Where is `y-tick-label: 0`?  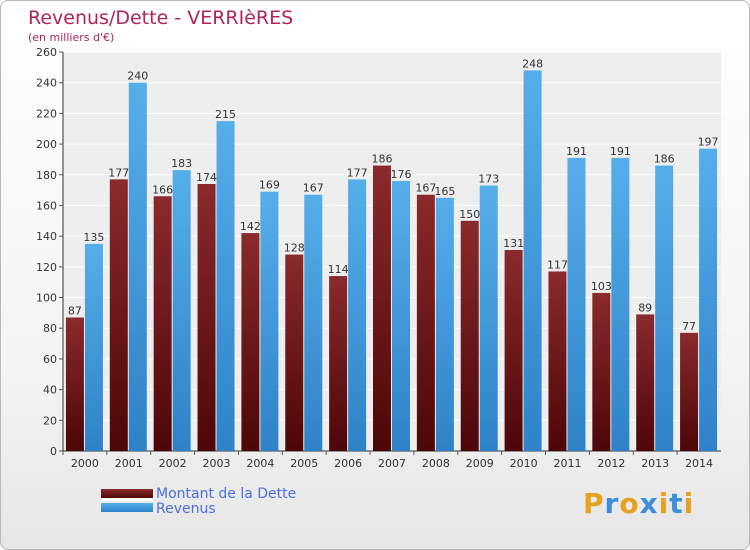 y-tick-label: 0 is located at coordinates (53, 451).